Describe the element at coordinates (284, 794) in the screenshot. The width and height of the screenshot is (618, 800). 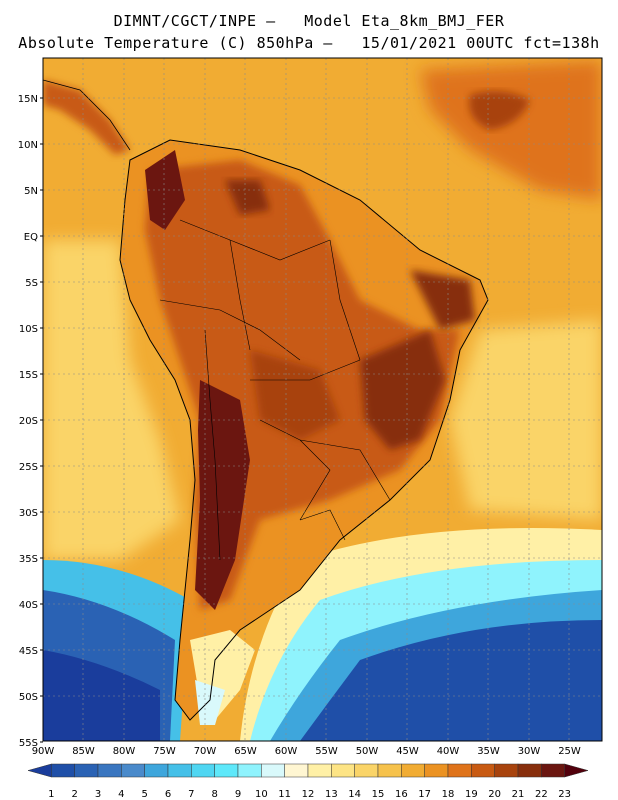
I see `legend-value-label: 11` at that location.